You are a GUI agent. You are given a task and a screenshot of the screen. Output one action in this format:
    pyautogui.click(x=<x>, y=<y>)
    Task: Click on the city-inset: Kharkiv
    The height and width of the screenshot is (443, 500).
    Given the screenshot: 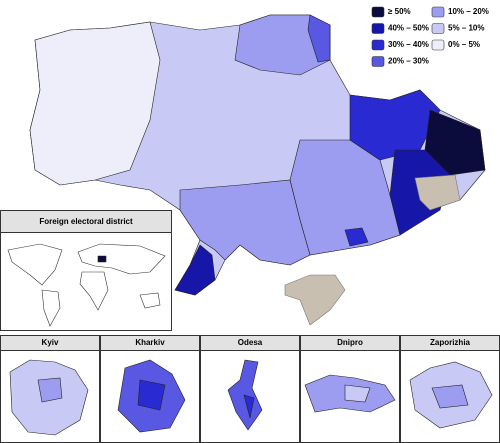 What is the action you would take?
    pyautogui.click(x=150, y=389)
    